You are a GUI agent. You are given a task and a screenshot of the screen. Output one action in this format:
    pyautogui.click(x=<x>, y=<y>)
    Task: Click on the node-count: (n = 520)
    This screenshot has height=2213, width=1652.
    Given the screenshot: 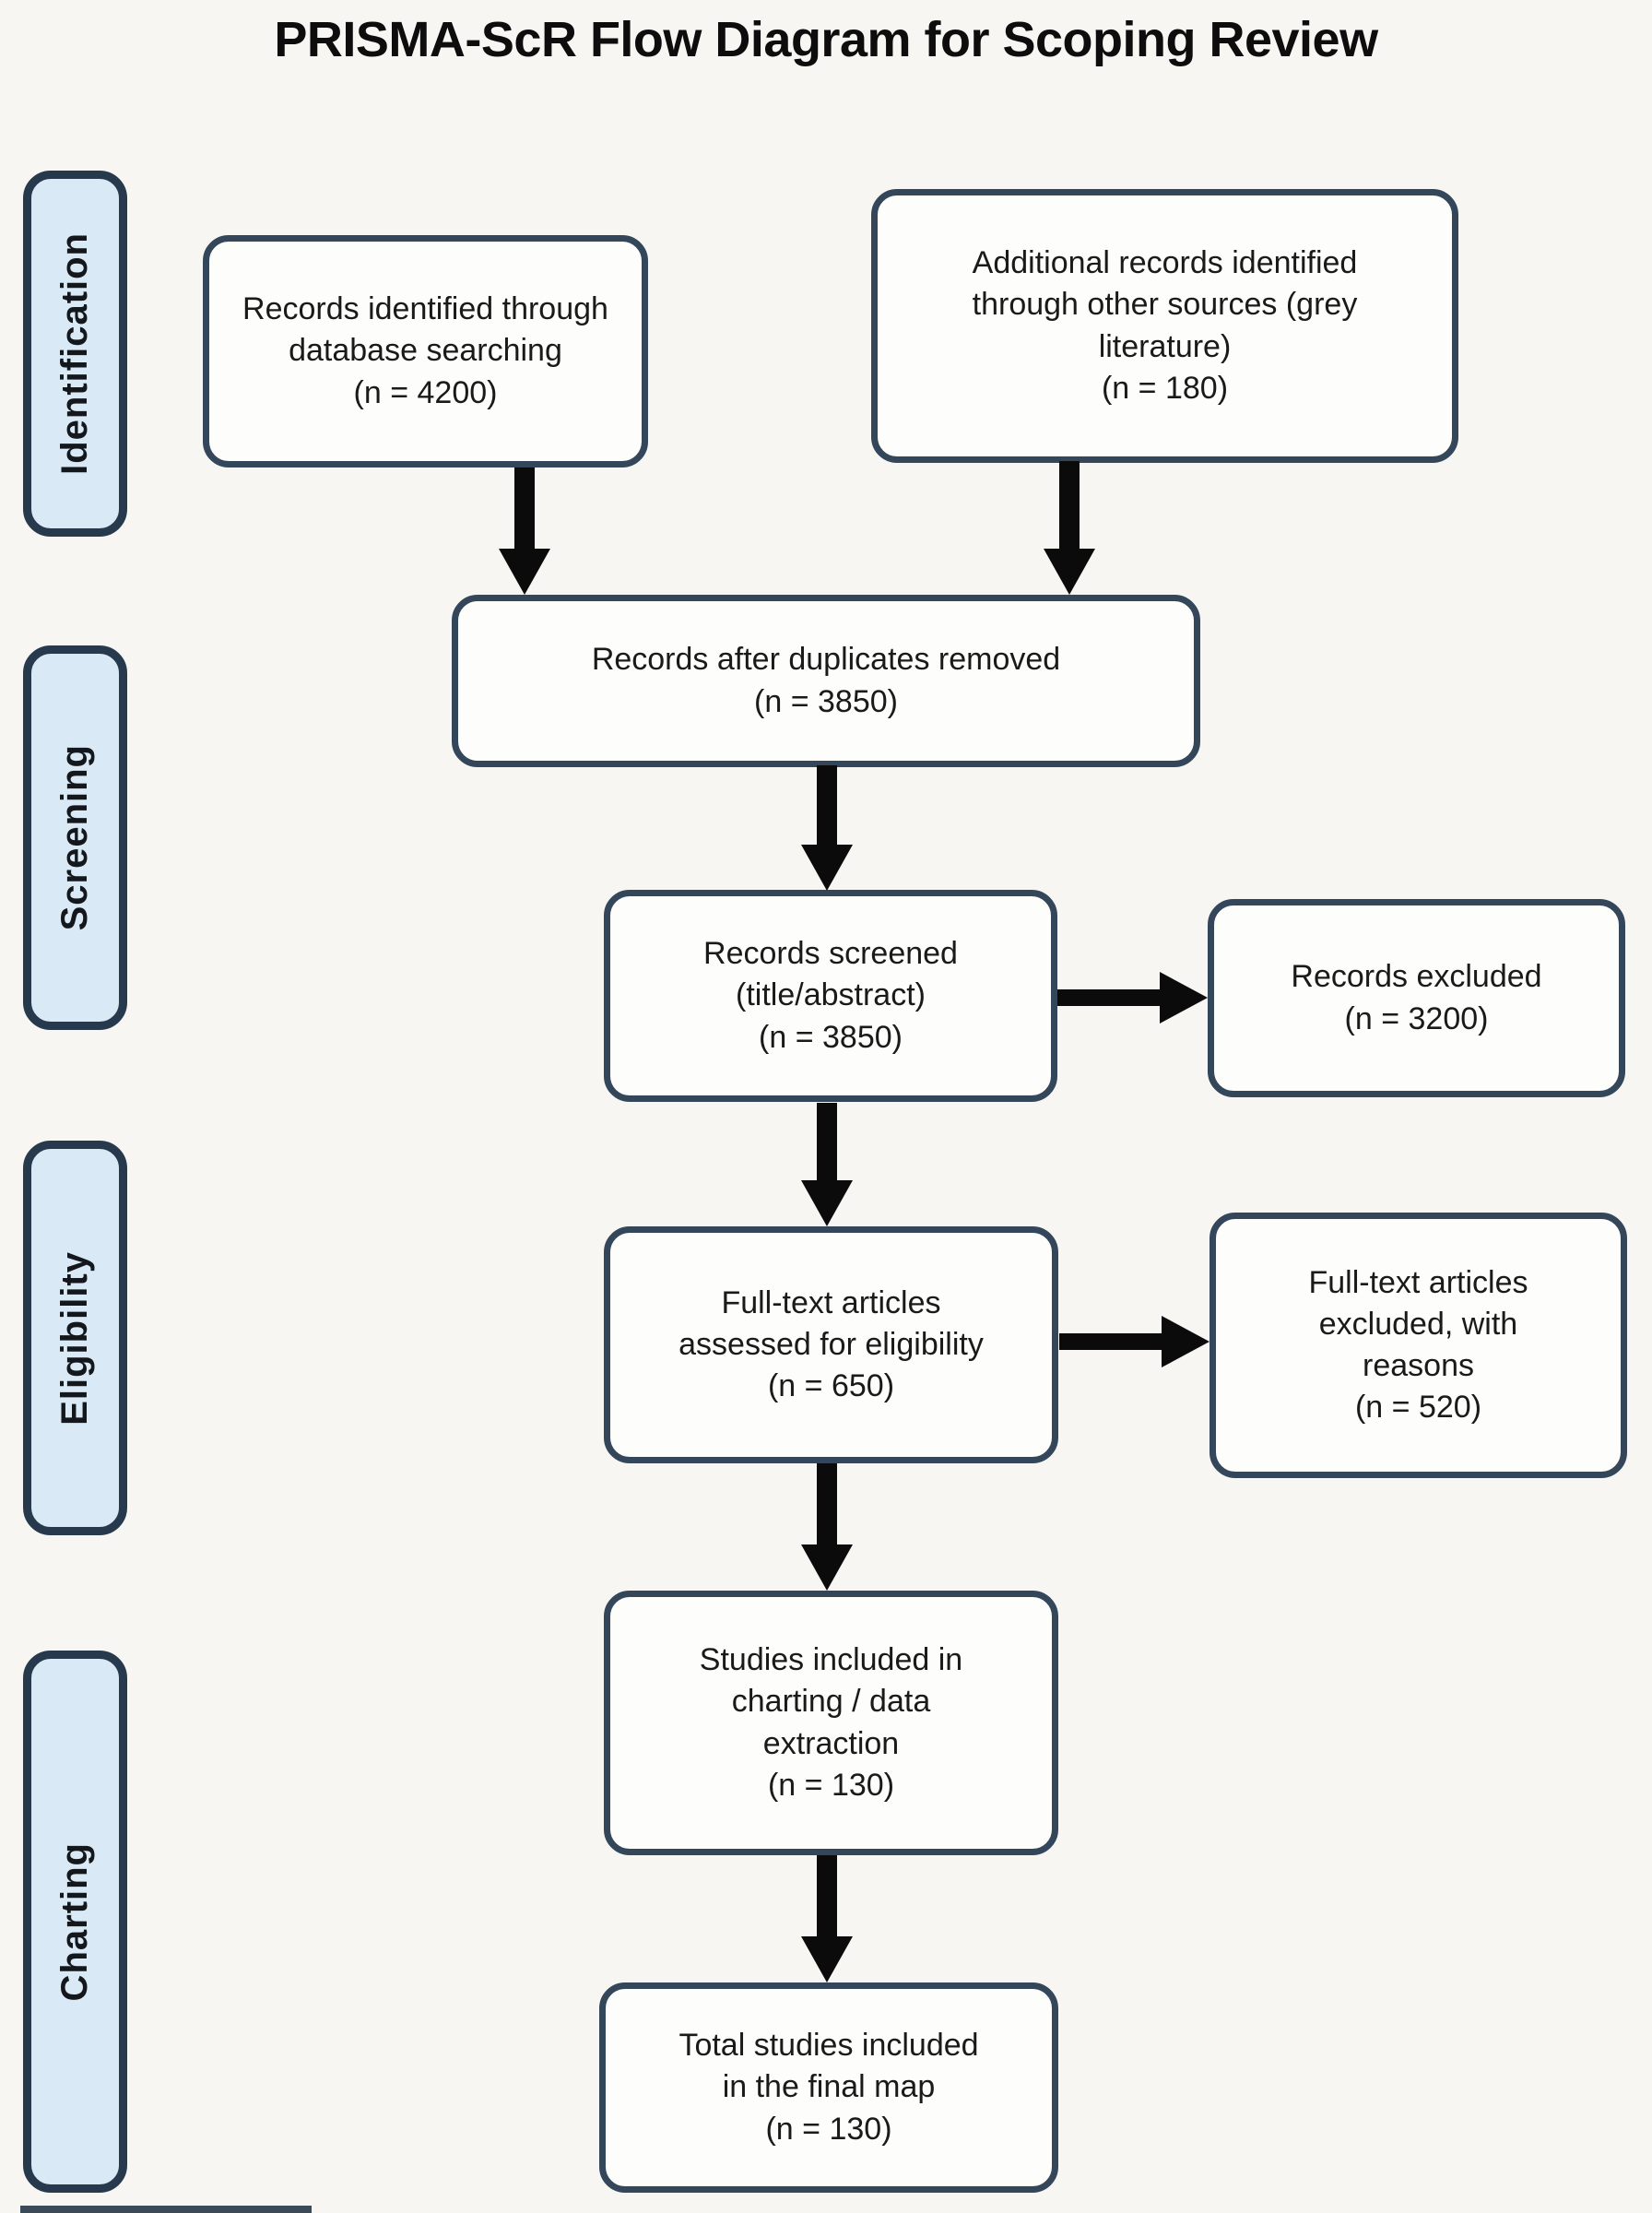 What is the action you would take?
    pyautogui.click(x=1418, y=1408)
    